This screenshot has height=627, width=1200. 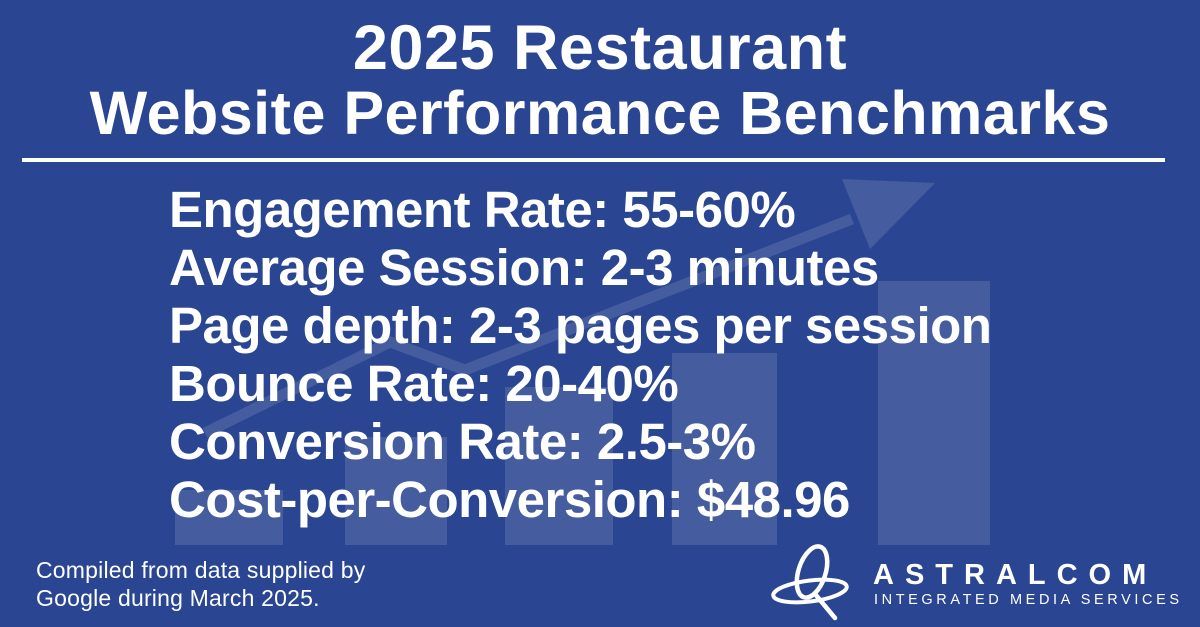 I want to click on astralcom-logo-icon, so click(x=810, y=582).